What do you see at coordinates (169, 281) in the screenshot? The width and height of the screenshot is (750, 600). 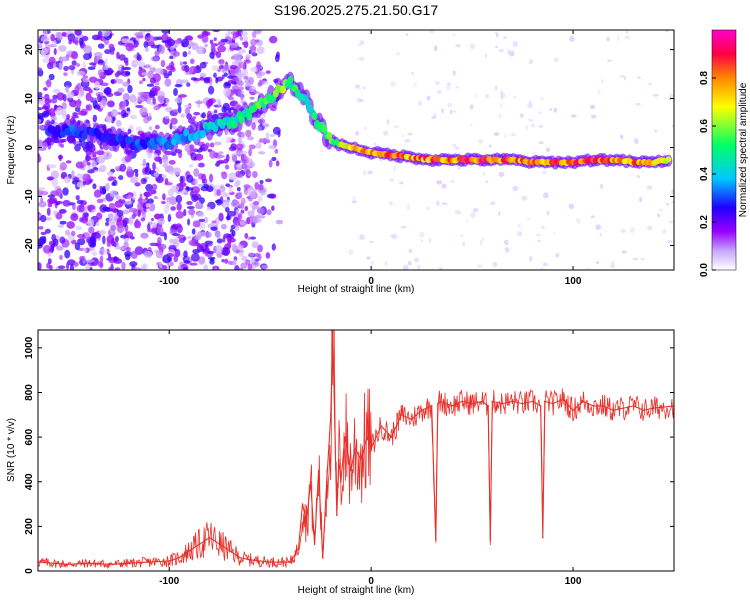 I see `spectrogram-xtick-label: -100` at bounding box center [169, 281].